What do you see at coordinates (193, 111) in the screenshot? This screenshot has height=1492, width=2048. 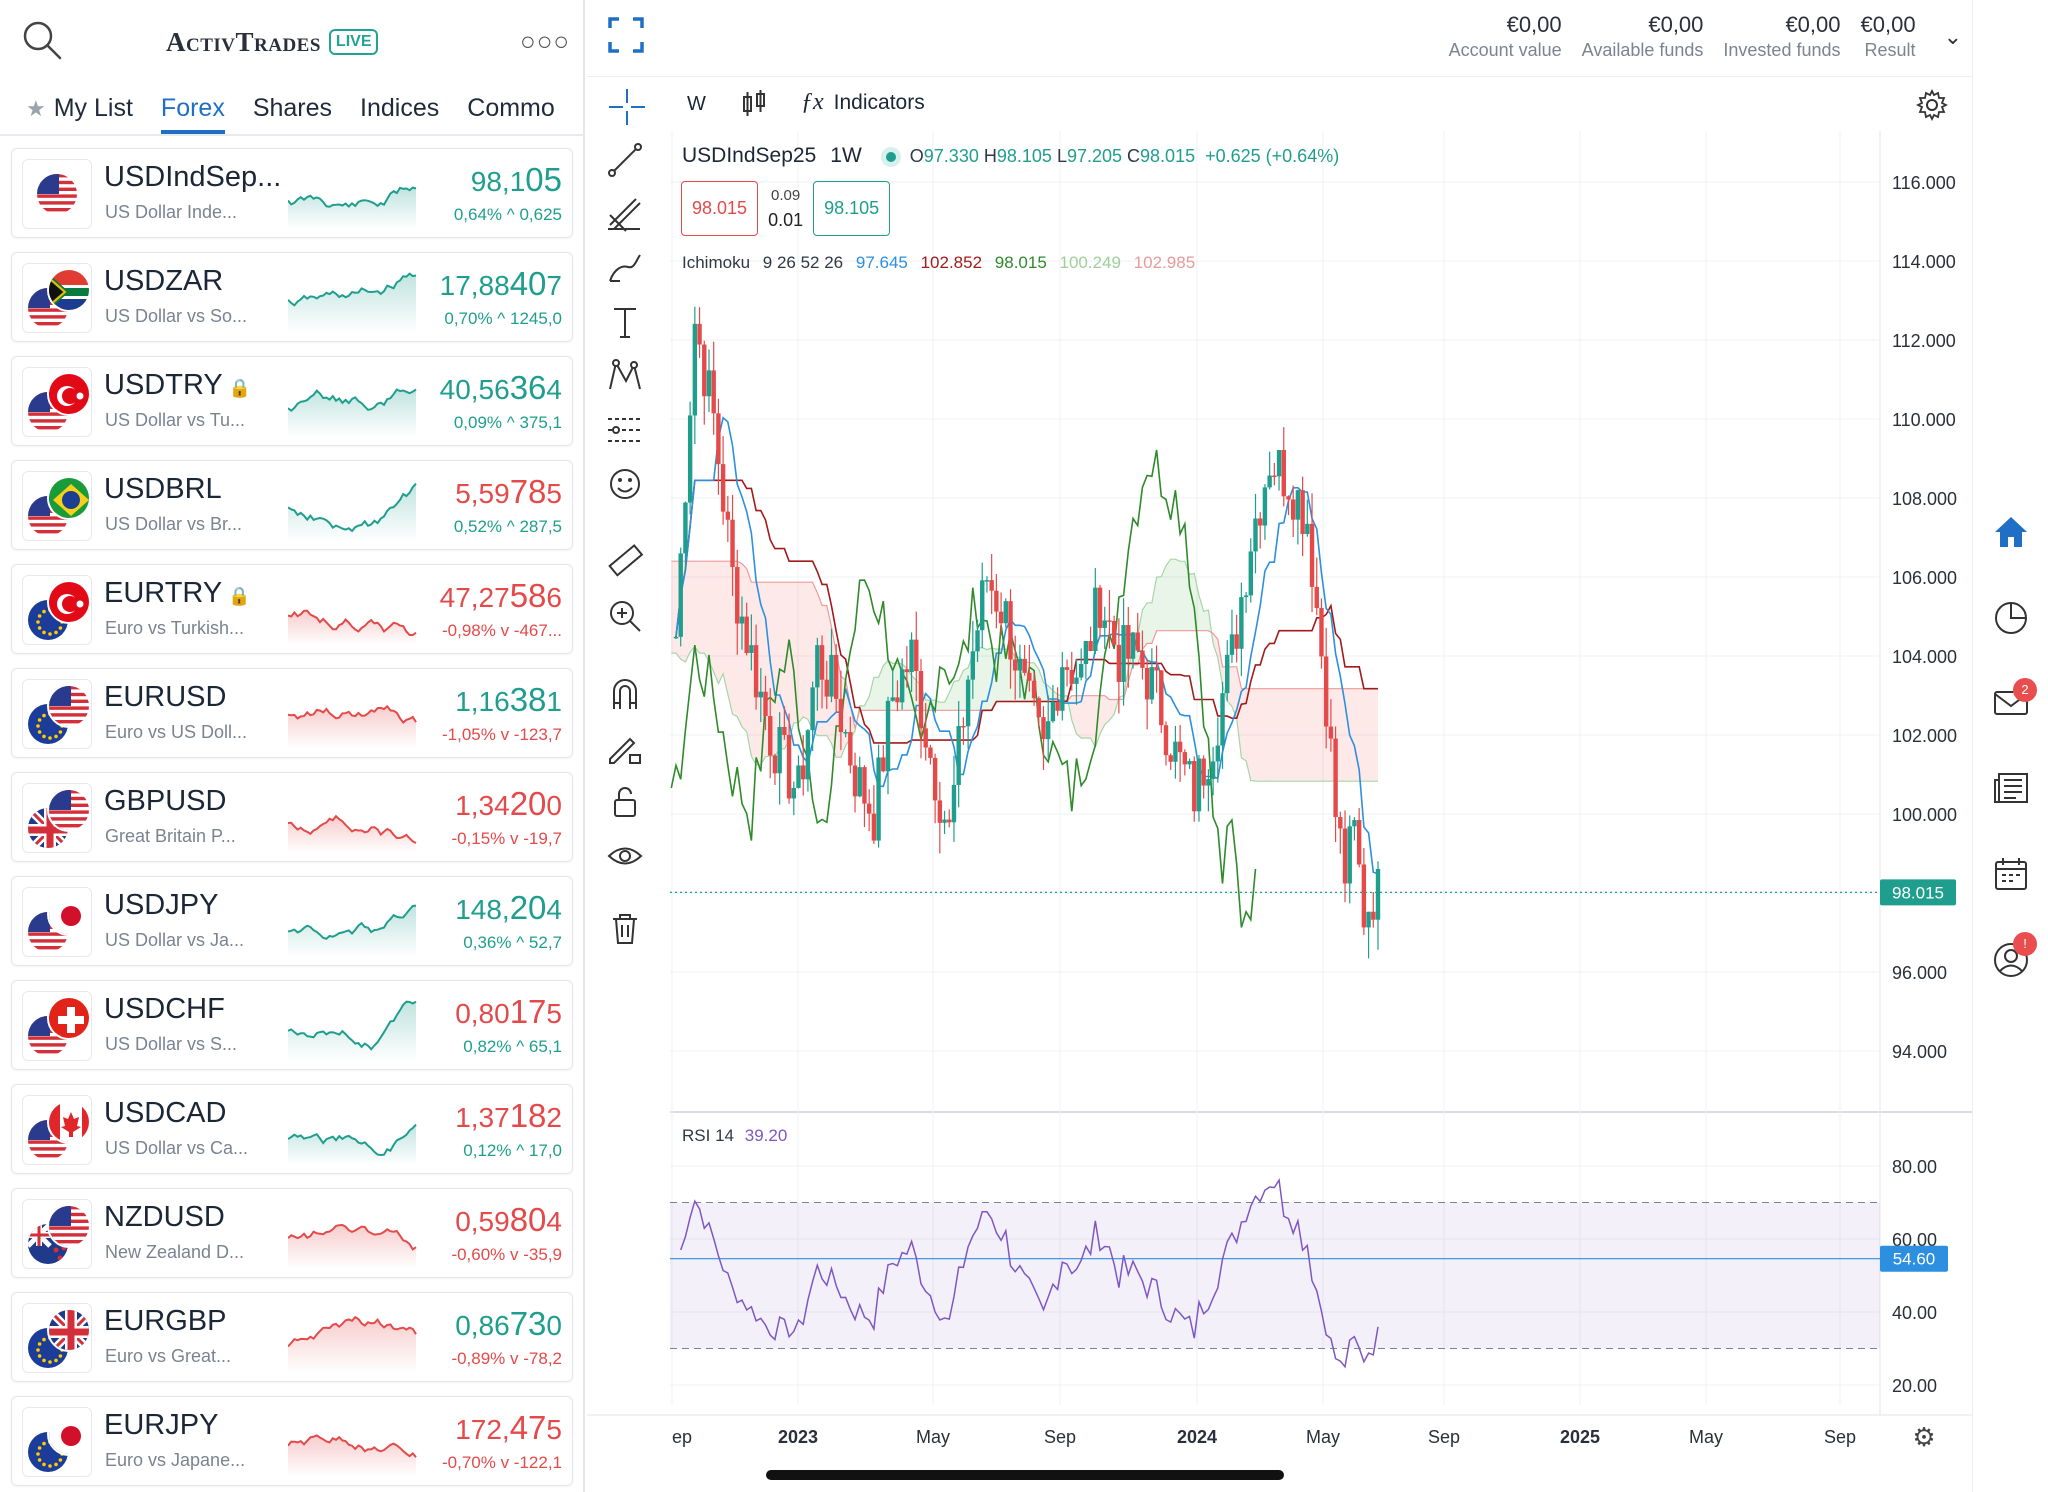 I see `tab-forex: Forex` at bounding box center [193, 111].